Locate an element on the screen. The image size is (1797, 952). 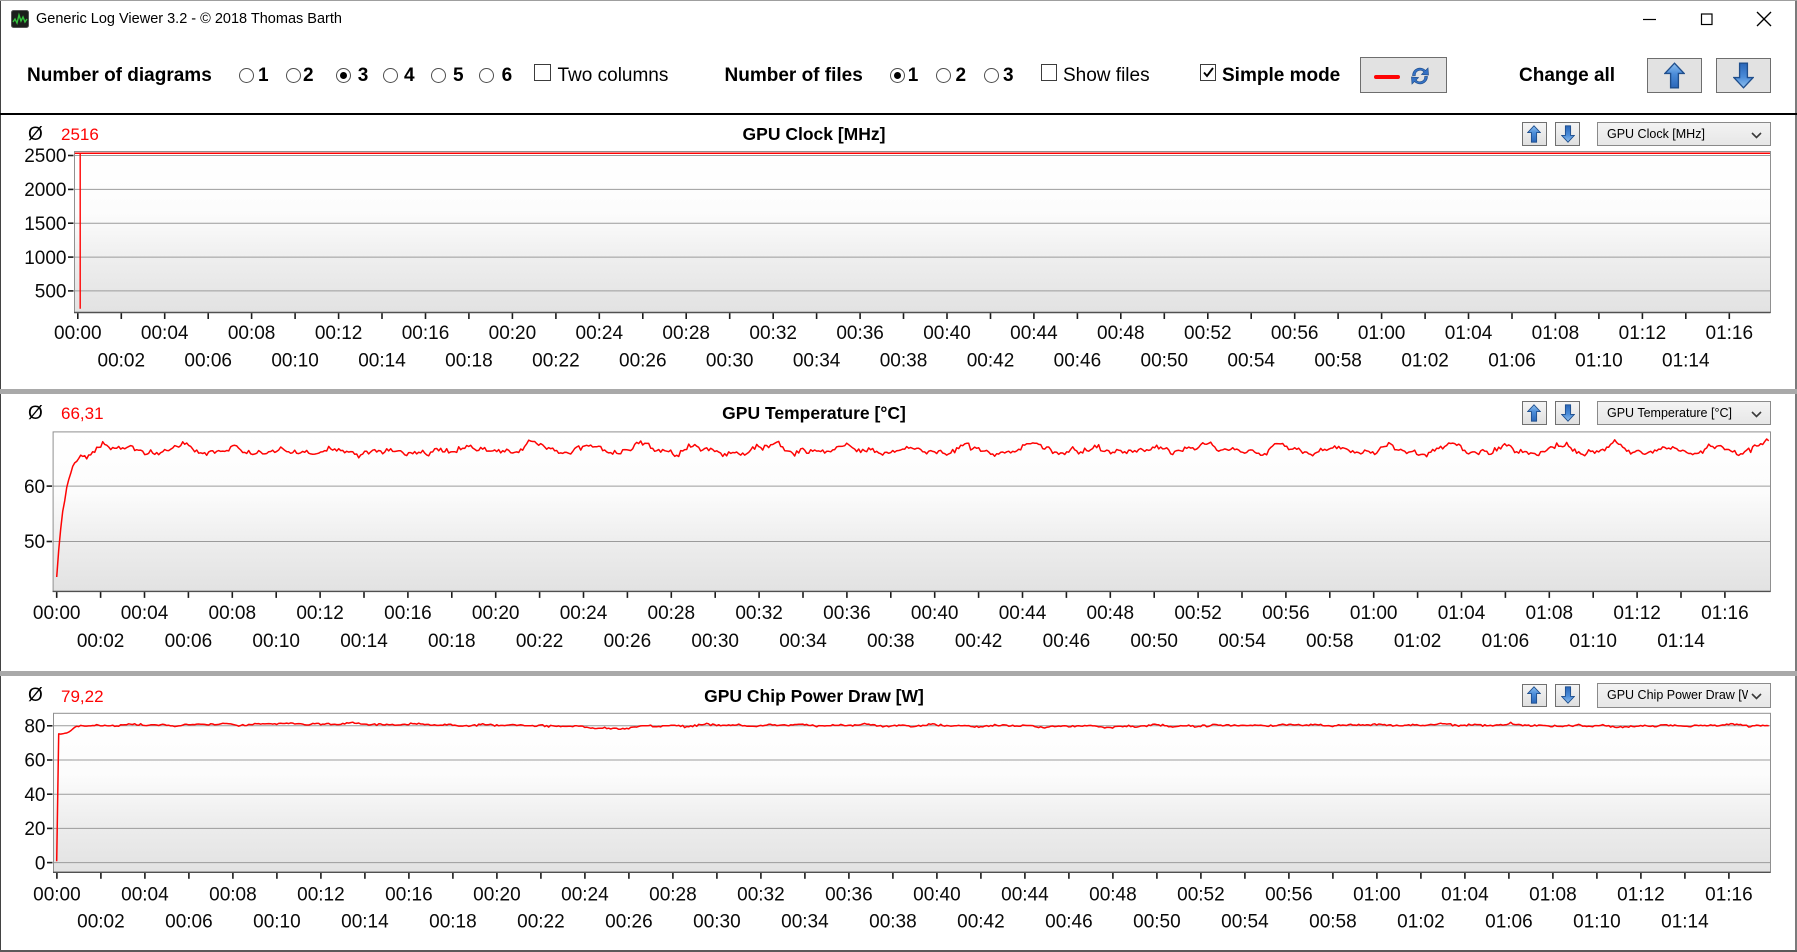
svg-text: 2500 is located at coordinates (45, 156).